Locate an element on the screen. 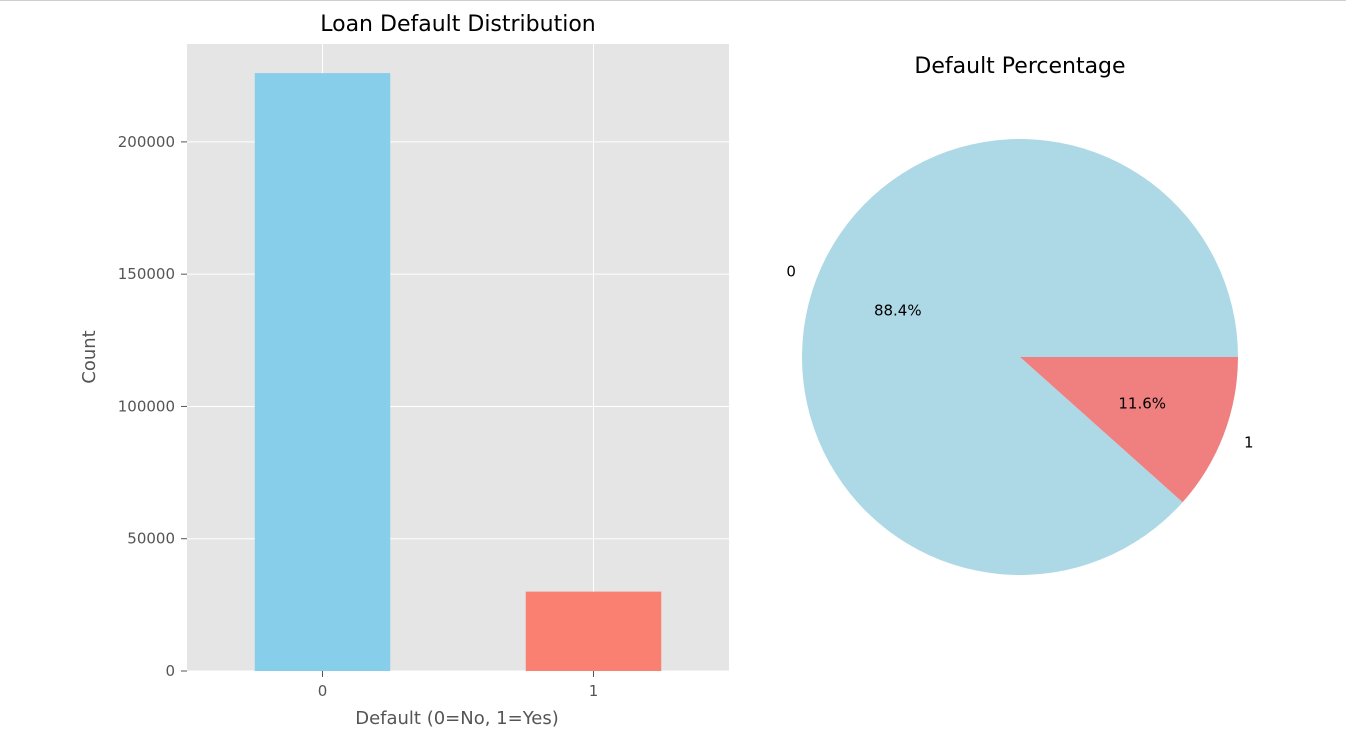 The image size is (1346, 735). top-border is located at coordinates (673, 0).